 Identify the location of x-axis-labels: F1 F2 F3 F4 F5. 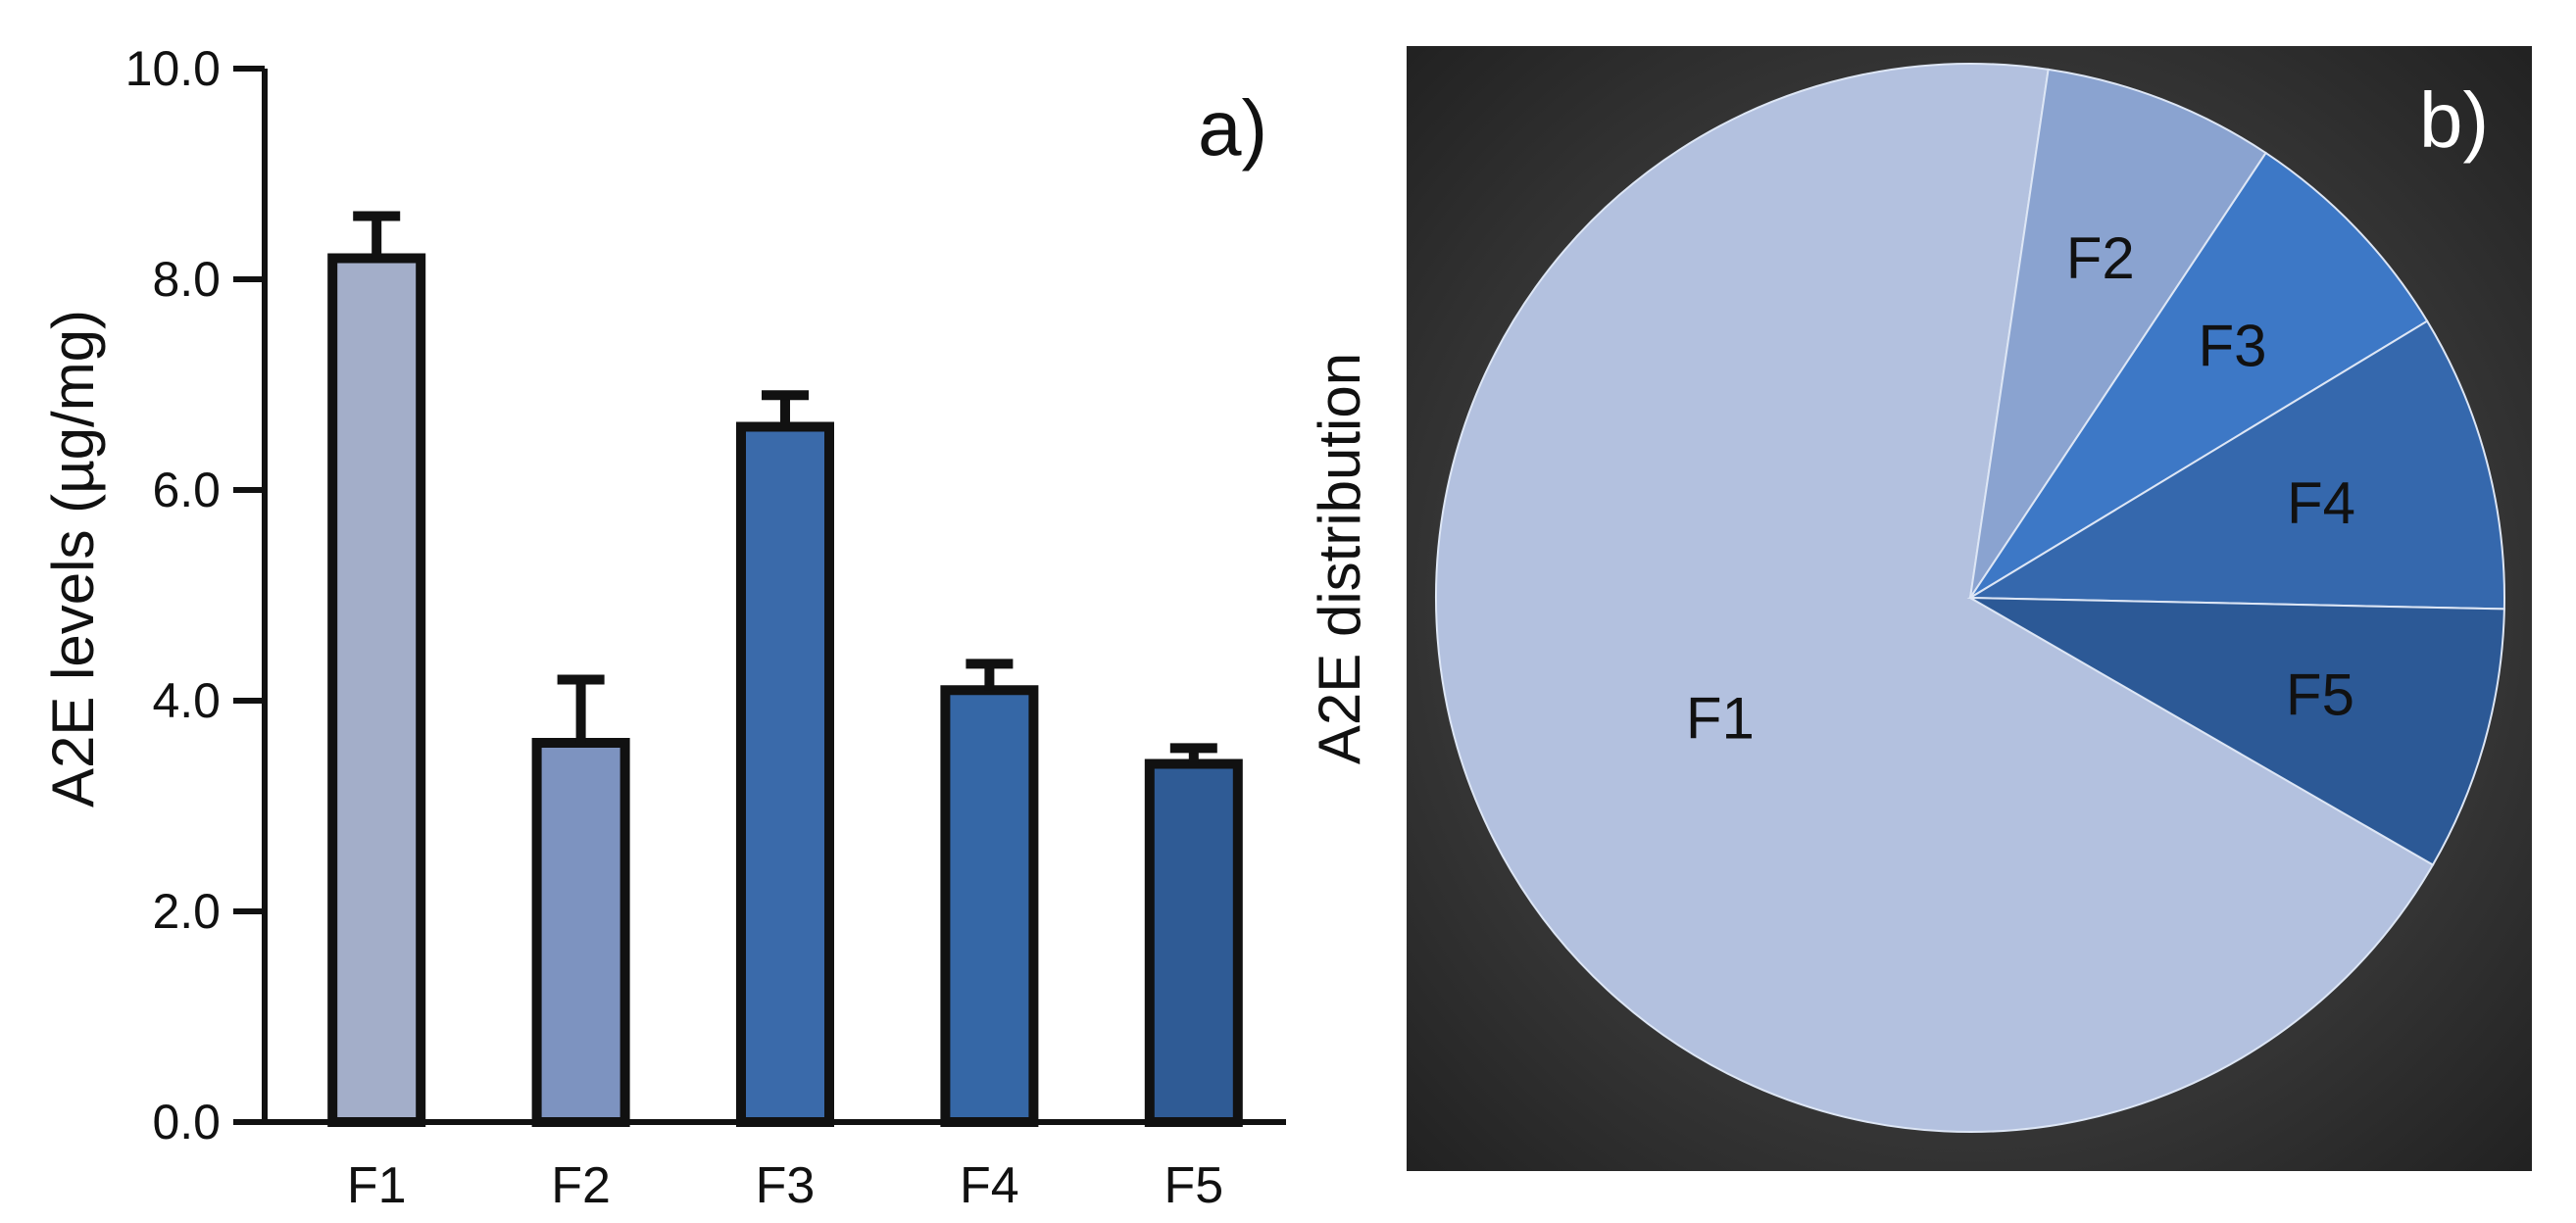
(785, 1185).